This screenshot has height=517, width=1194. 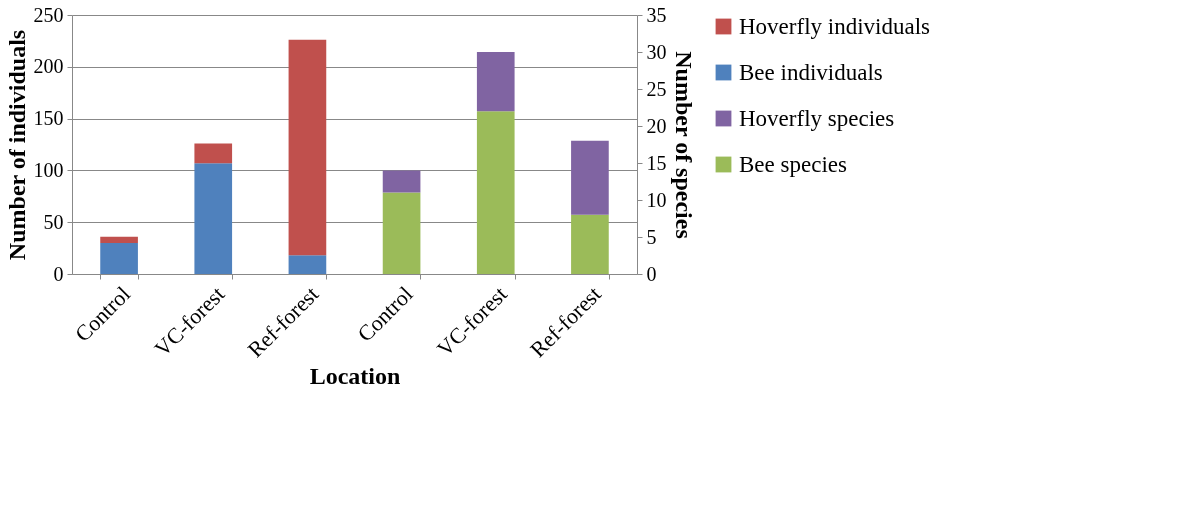 I want to click on y2-tick-label: 35, so click(x=656, y=14).